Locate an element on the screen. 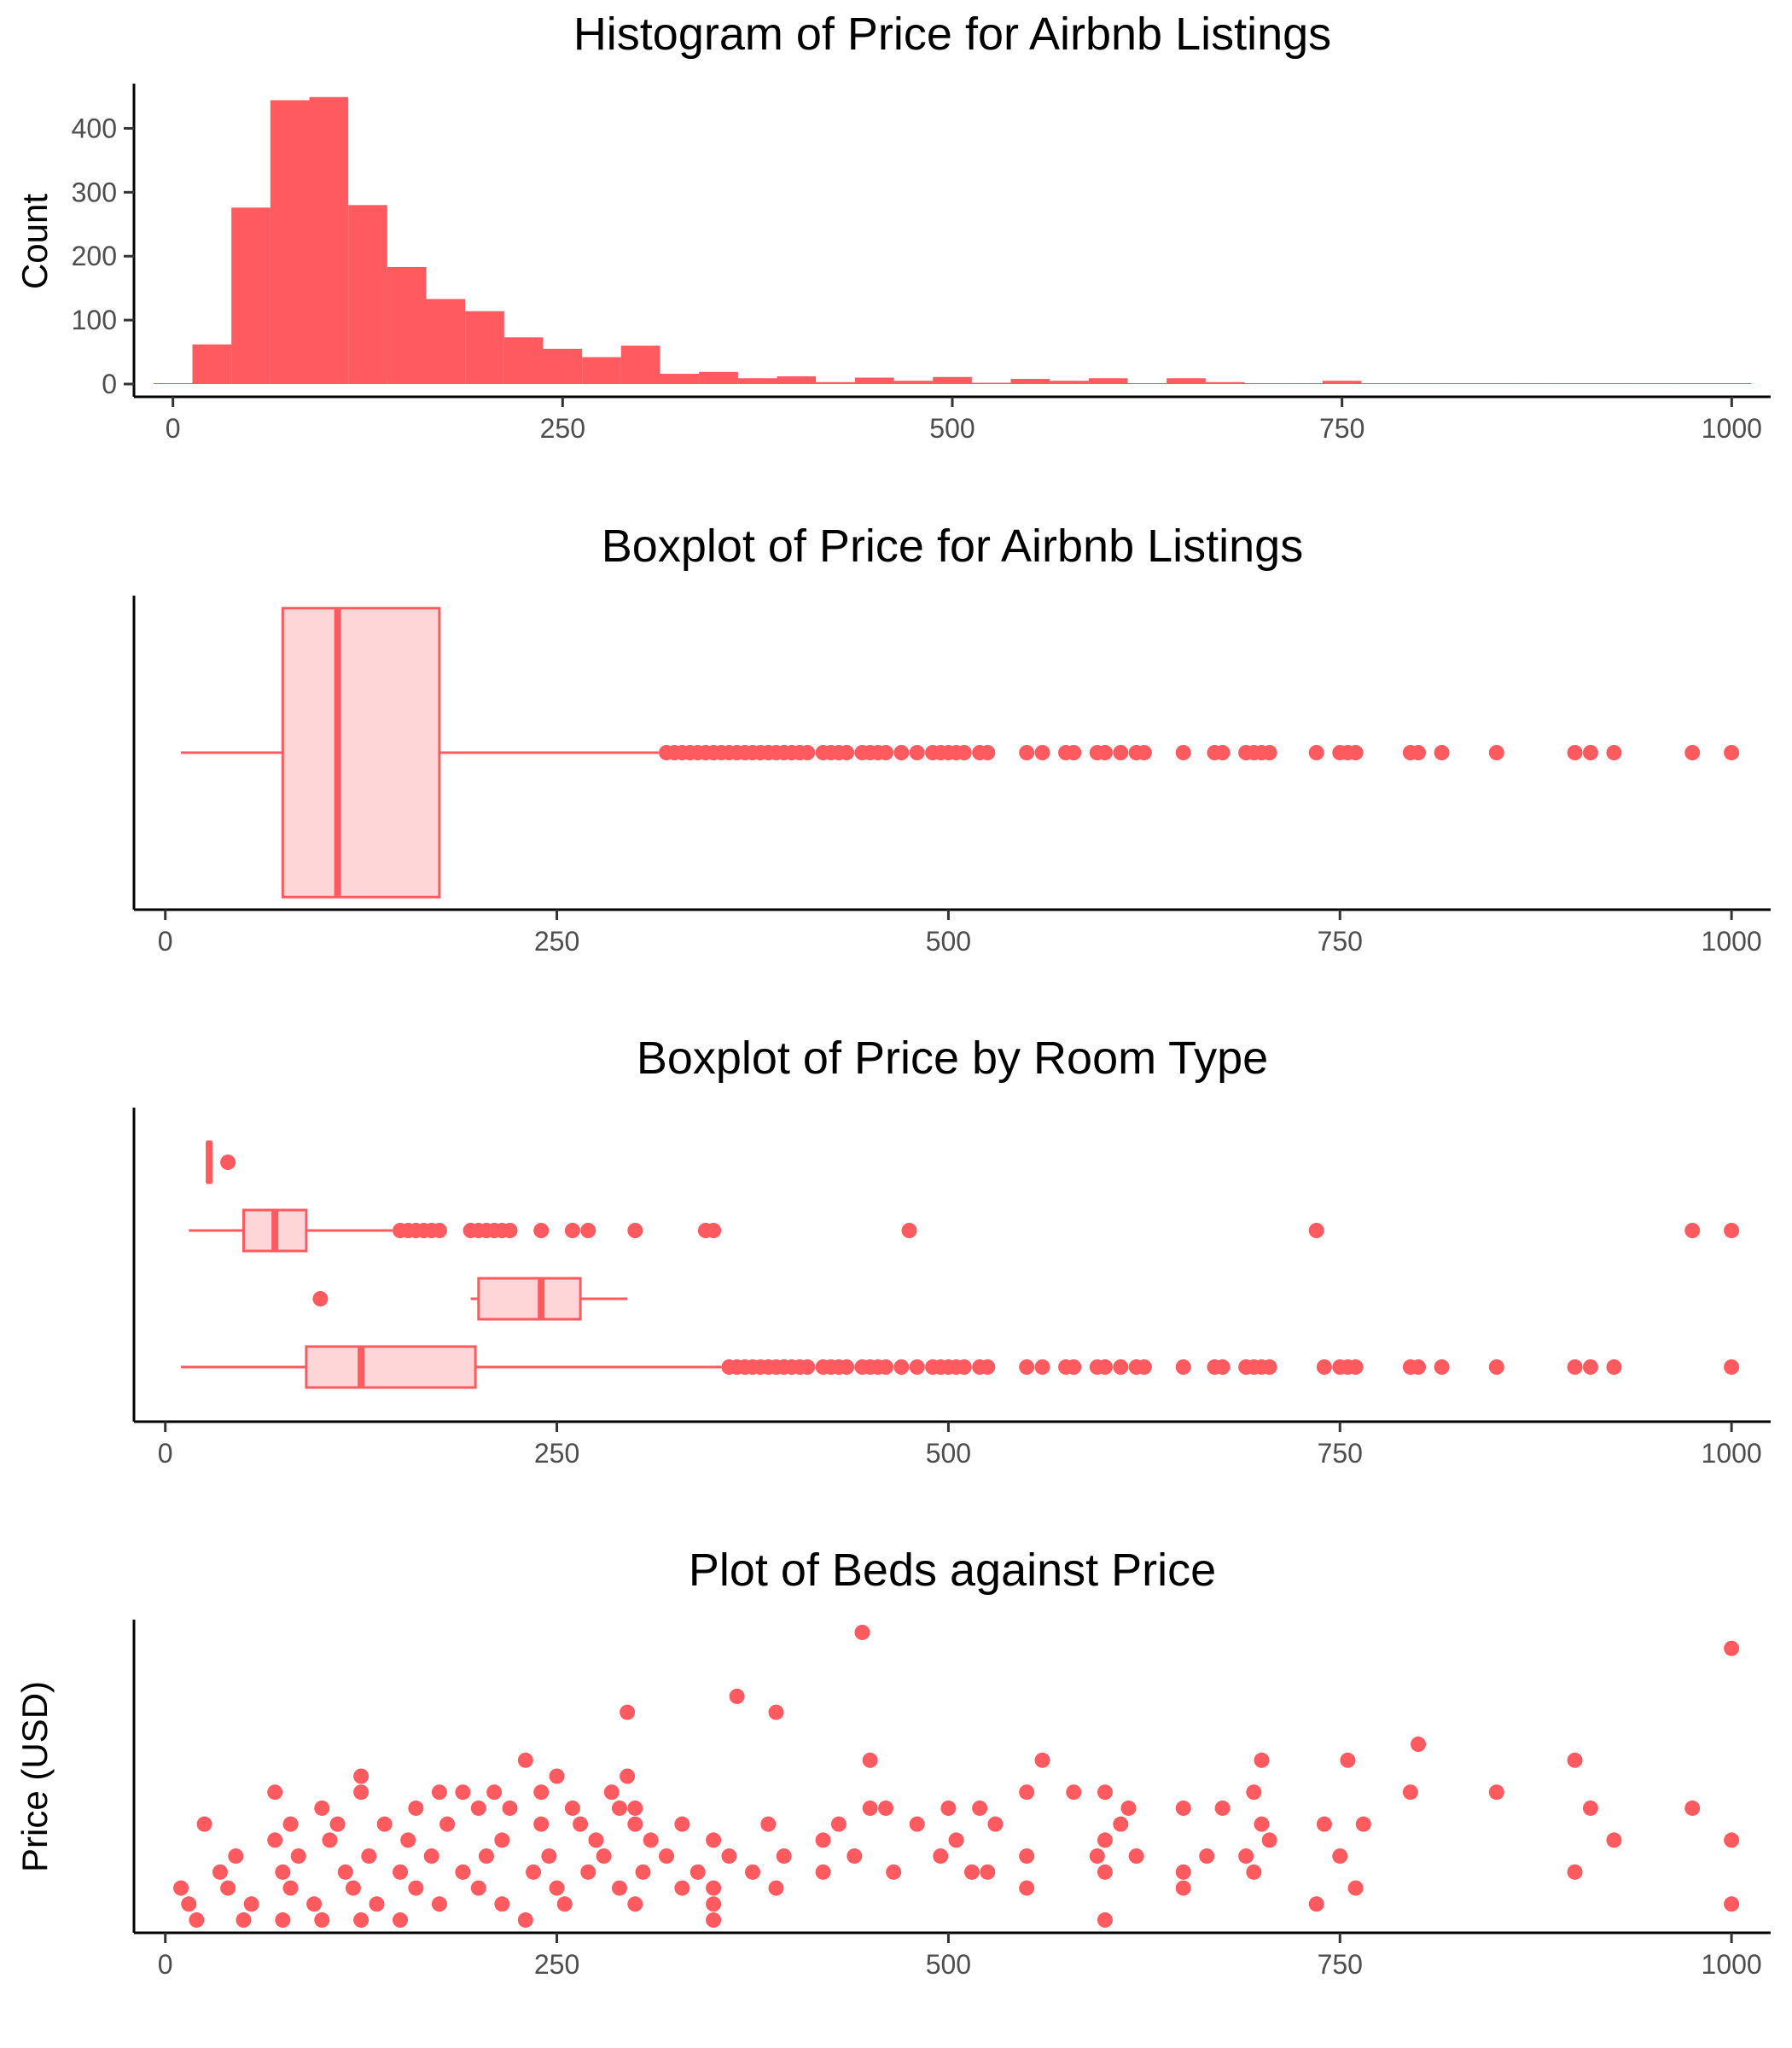  boxplot-x-ticks: 0 250 500 750 1000 is located at coordinates (960, 934).